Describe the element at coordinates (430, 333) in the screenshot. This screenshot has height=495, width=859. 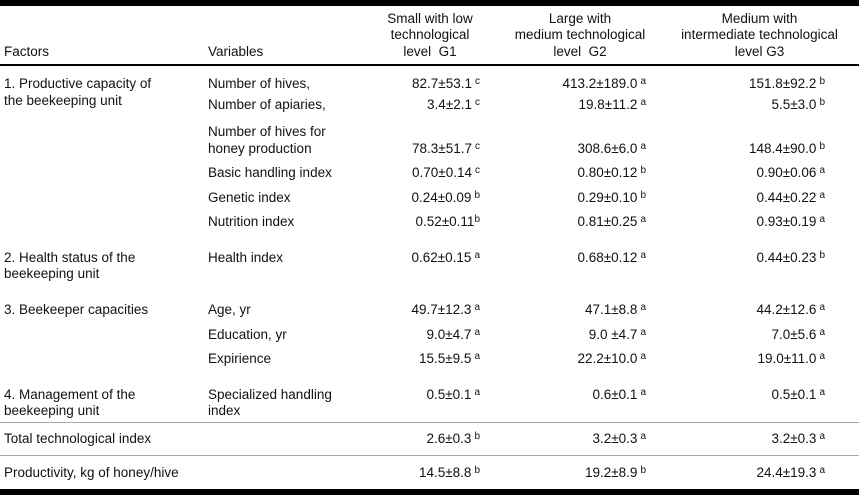
I see `value-cell: 9.0±4.7 a` at that location.